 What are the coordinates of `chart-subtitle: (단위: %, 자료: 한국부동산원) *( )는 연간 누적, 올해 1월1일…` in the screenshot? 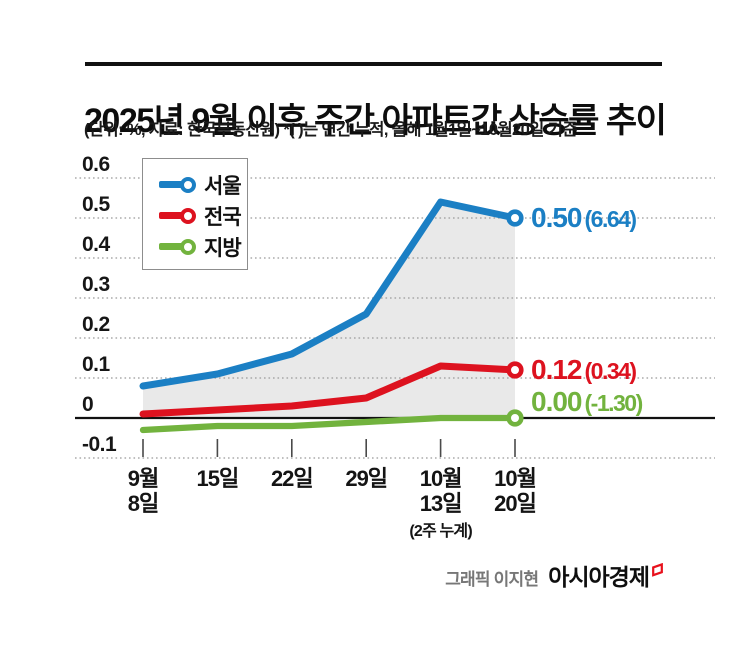 It's located at (331, 130).